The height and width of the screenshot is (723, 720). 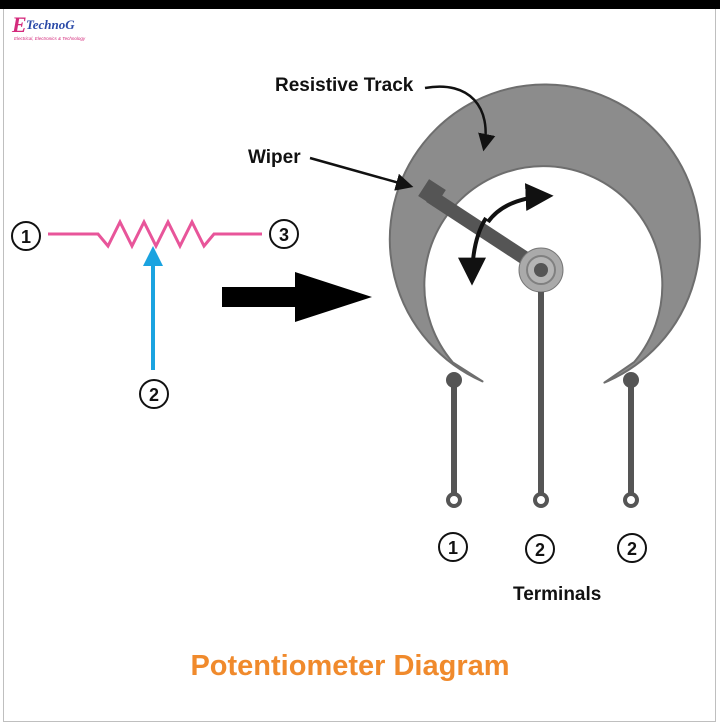 I want to click on terminals-label: Terminals, so click(x=557, y=594).